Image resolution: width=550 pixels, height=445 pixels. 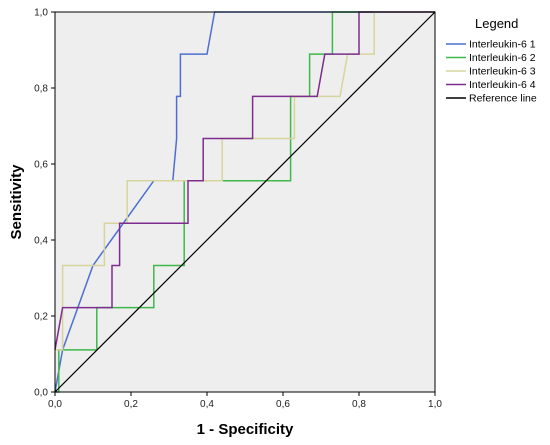 I want to click on legend-label-3: Interleukin-6 3, so click(x=502, y=72).